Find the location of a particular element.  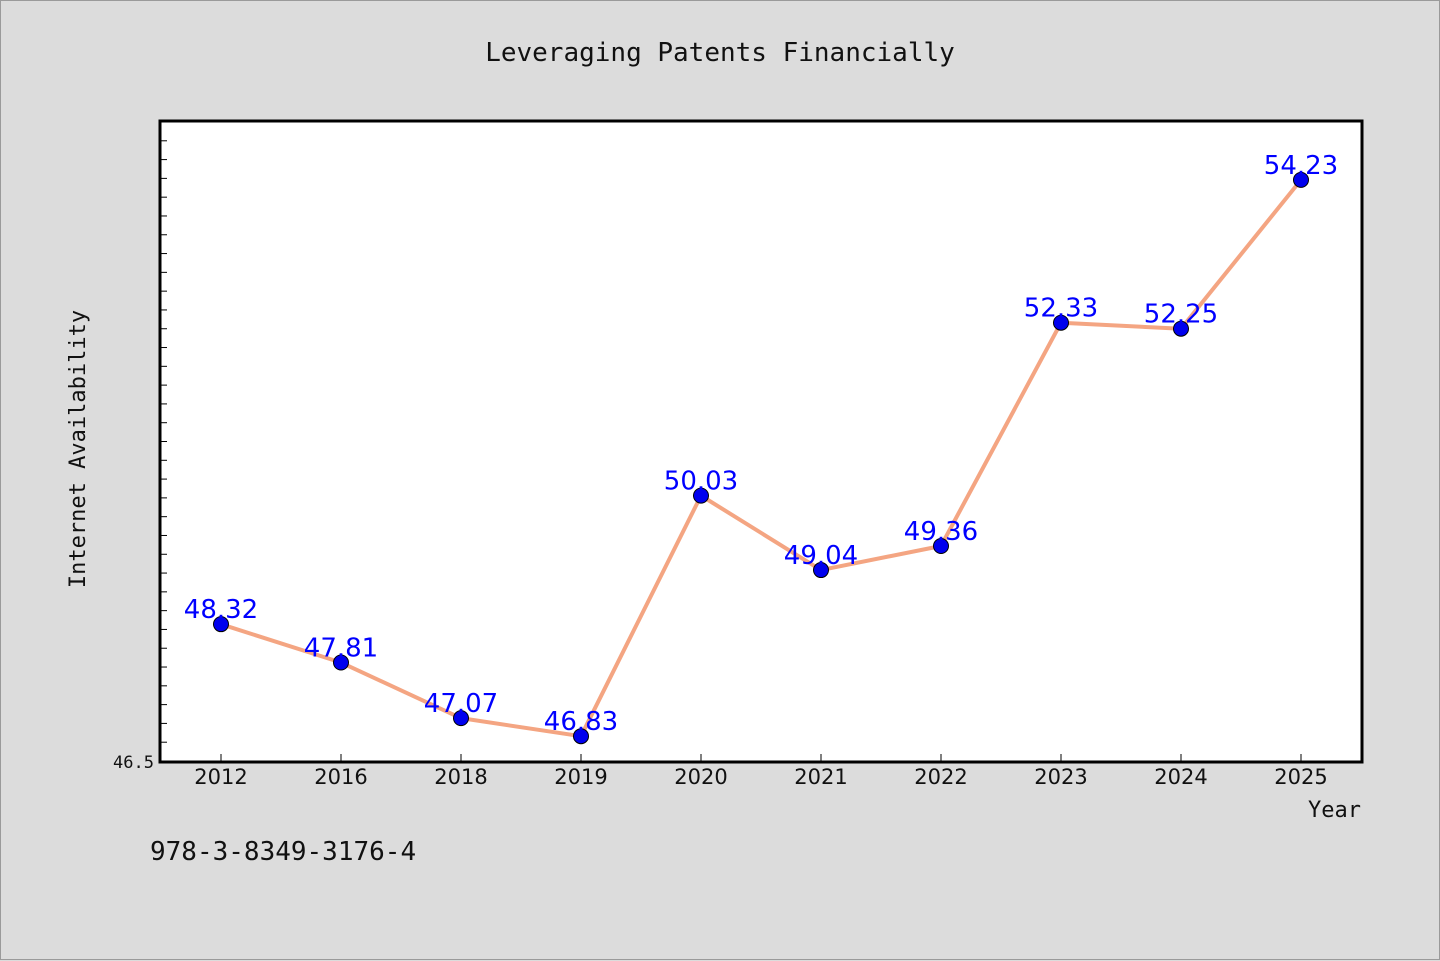

data-label: 52.33 is located at coordinates (1061, 309).